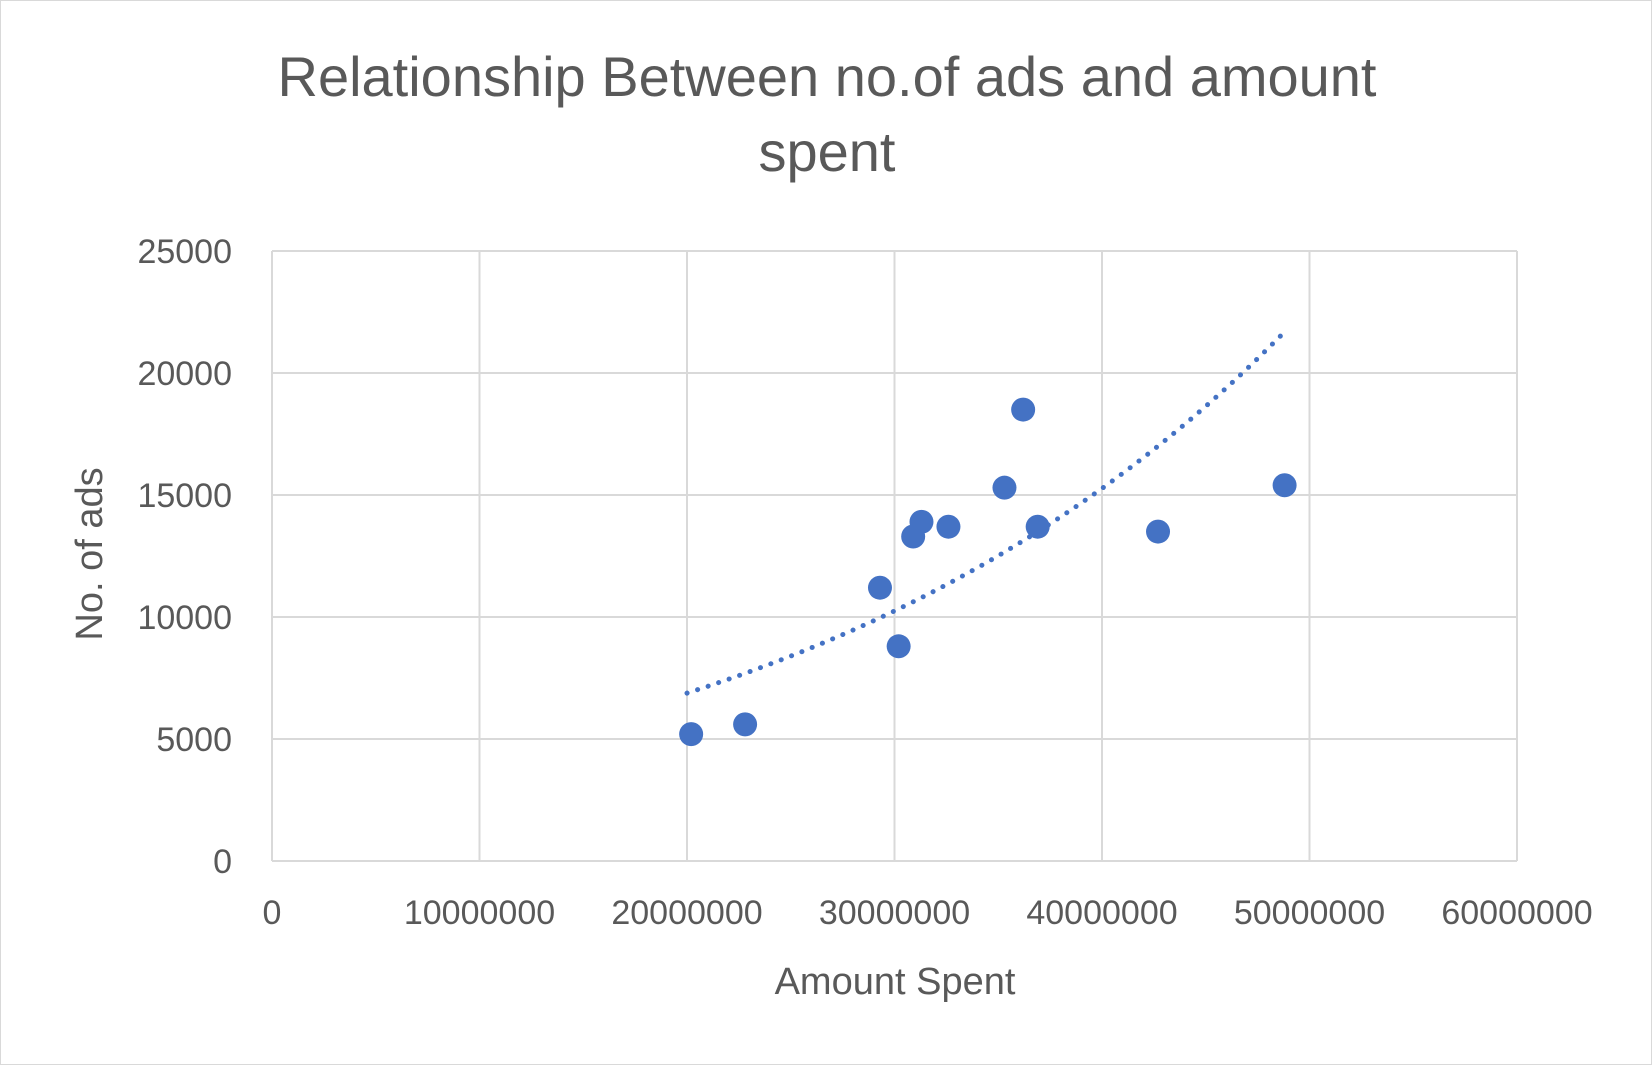  Describe the element at coordinates (194, 740) in the screenshot. I see `y-tick-label: 5000` at that location.